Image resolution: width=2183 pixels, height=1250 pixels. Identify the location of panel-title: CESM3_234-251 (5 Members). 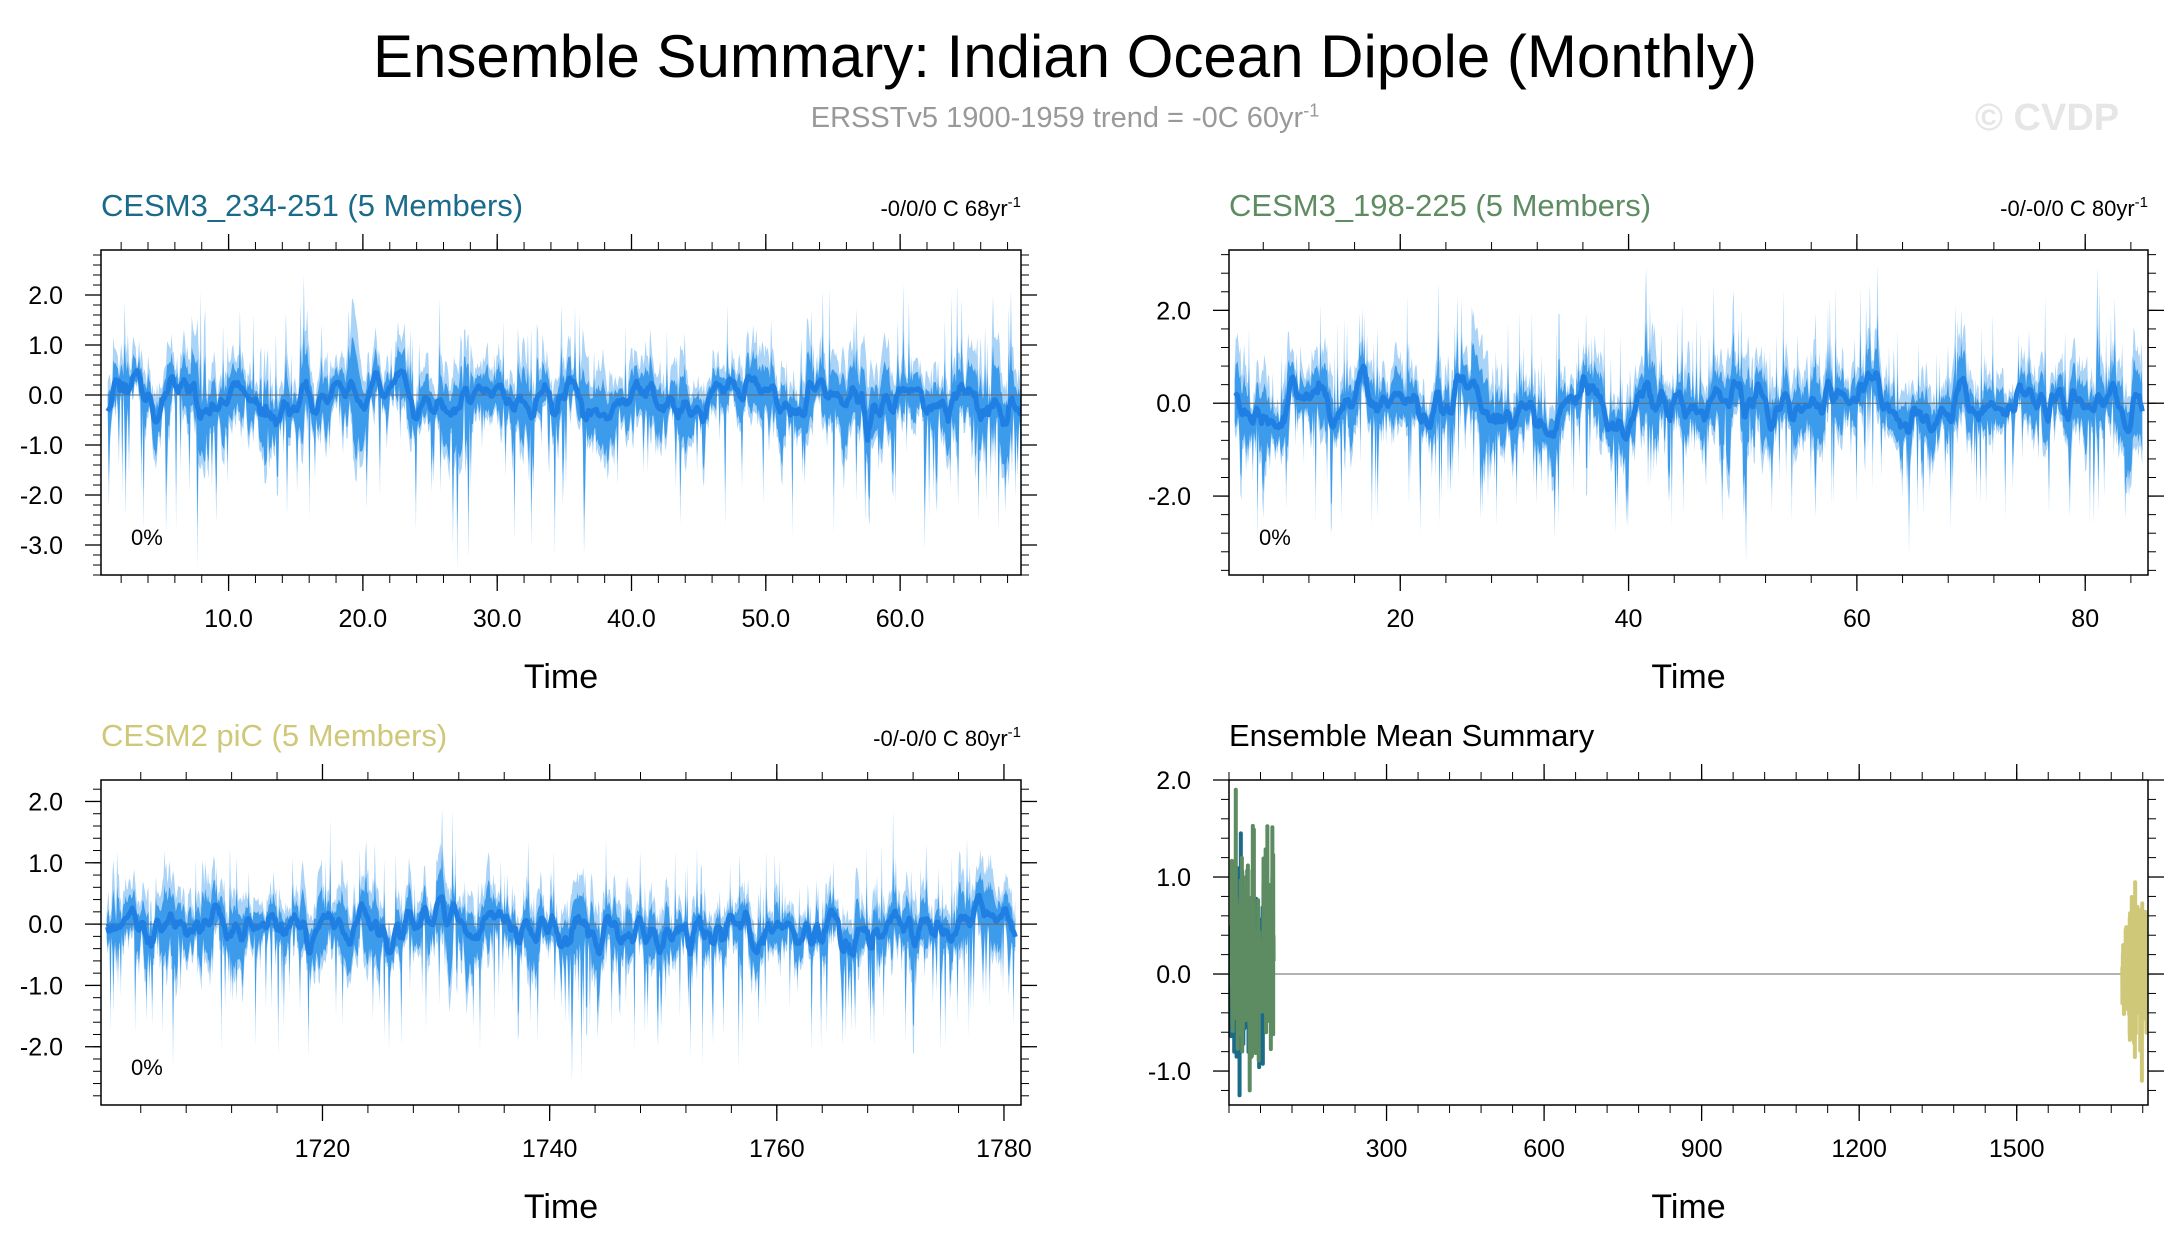
(312, 205).